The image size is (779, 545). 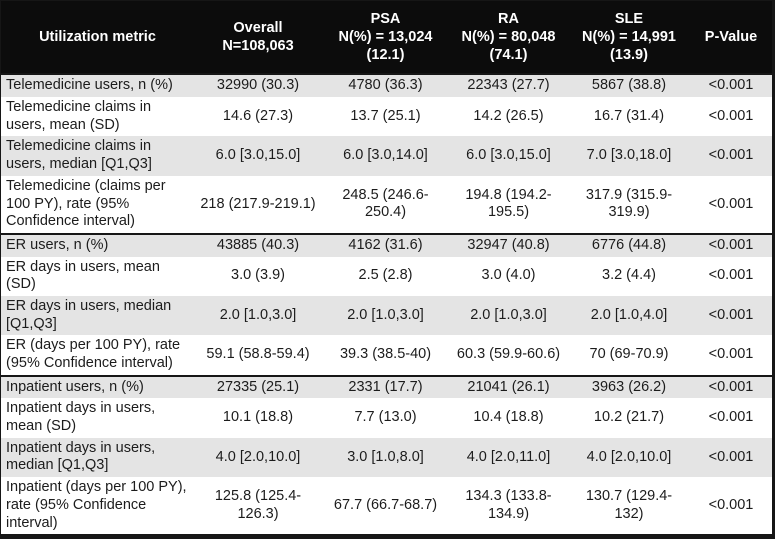 What do you see at coordinates (629, 386) in the screenshot?
I see `value-cell: 3963 (26.2)` at bounding box center [629, 386].